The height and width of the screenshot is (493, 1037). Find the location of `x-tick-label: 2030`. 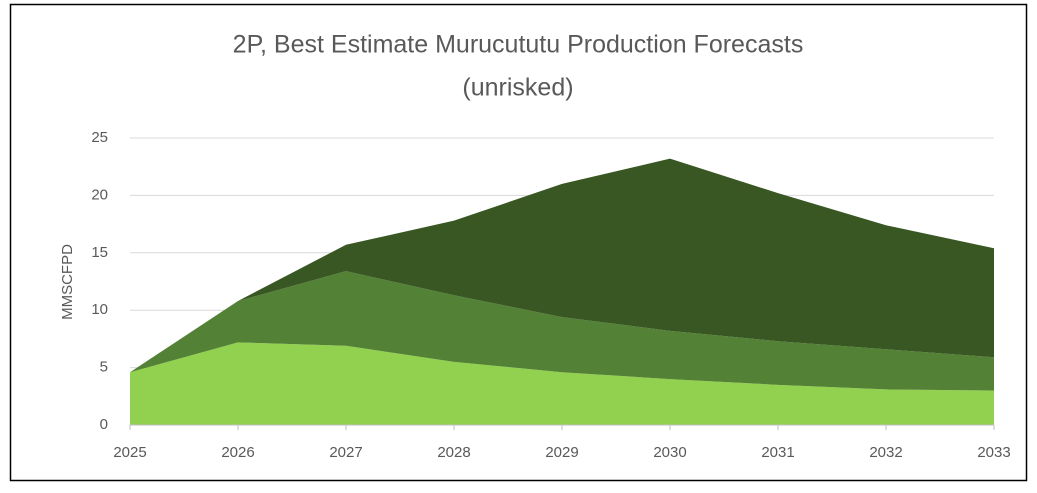

x-tick-label: 2030 is located at coordinates (669, 452).